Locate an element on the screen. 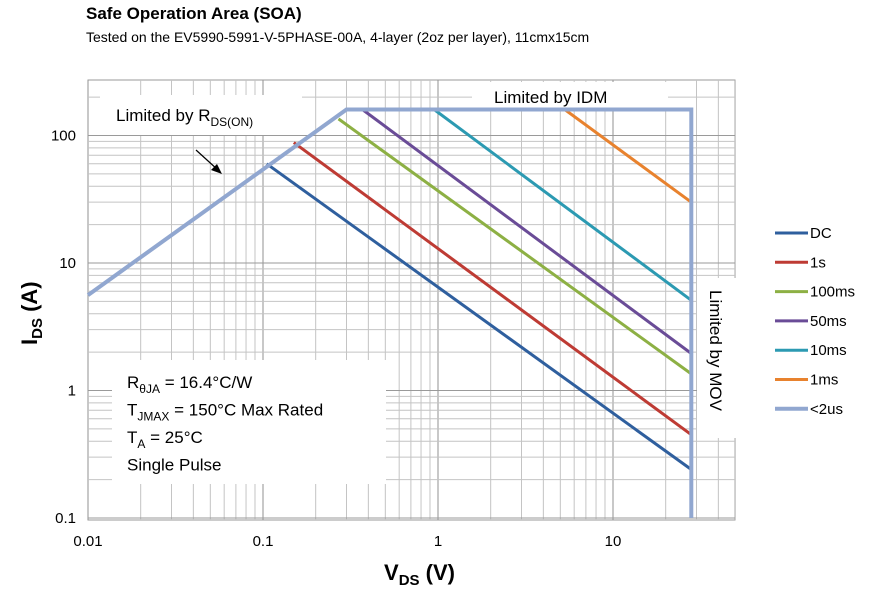 The width and height of the screenshot is (876, 600). legend-label: <2us is located at coordinates (826, 409).